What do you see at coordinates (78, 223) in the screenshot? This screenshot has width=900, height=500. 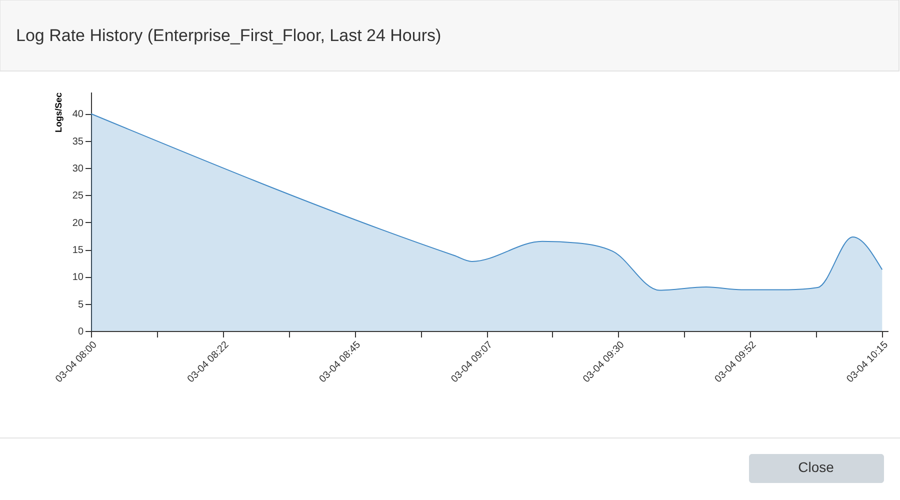 I see `y-tick-label: 20` at bounding box center [78, 223].